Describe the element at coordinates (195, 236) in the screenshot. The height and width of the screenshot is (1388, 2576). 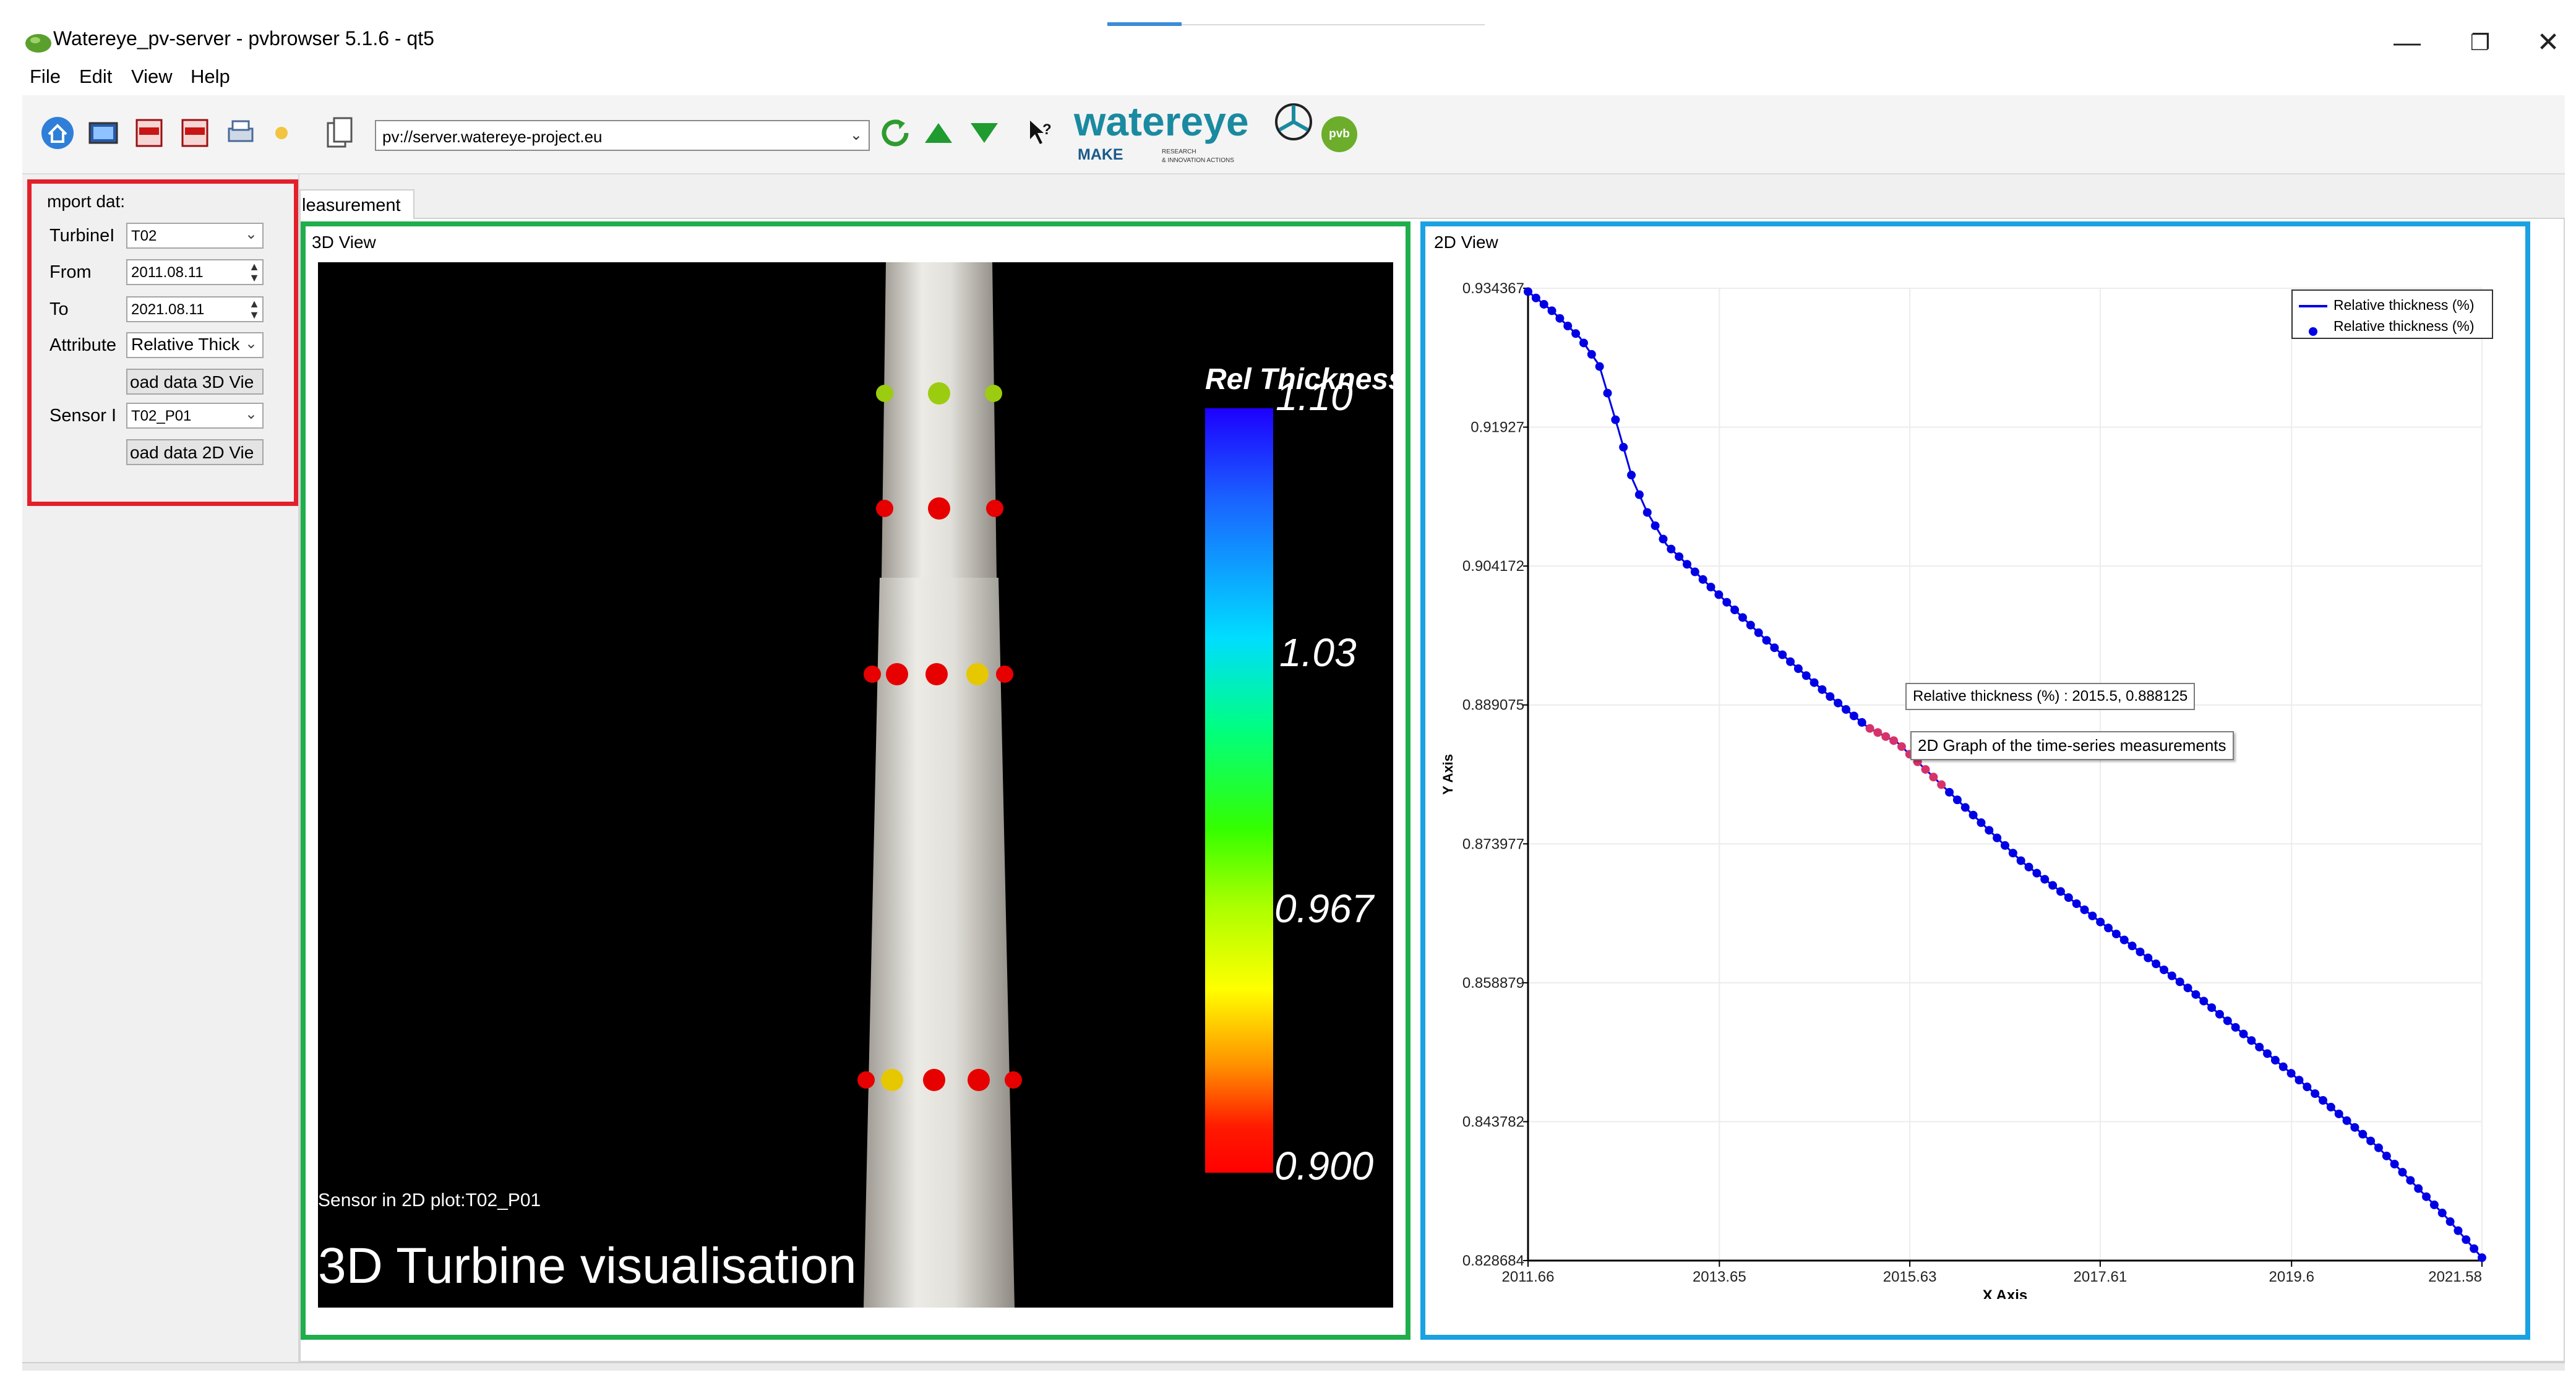
I see `turbine-select: T02 ⌄` at that location.